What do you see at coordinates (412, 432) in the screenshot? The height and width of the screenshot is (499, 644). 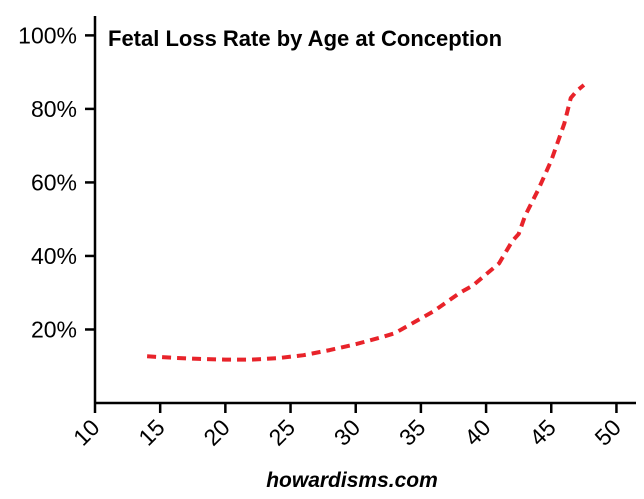 I see `x-tick-label: 35` at bounding box center [412, 432].